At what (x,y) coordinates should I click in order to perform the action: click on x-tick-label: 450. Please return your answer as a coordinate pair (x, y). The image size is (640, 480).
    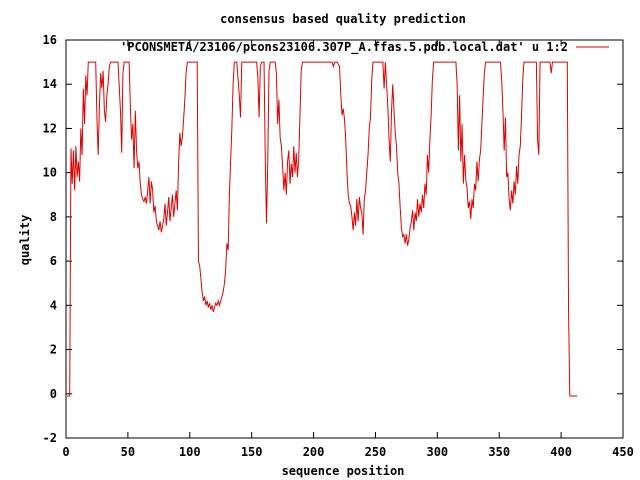
    Looking at the image, I should click on (623, 452).